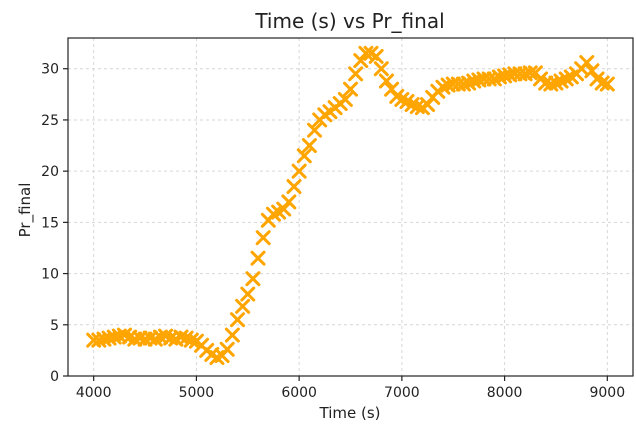 The width and height of the screenshot is (636, 425). Describe the element at coordinates (350, 413) in the screenshot. I see `x-axis-label: Time (s)` at that location.